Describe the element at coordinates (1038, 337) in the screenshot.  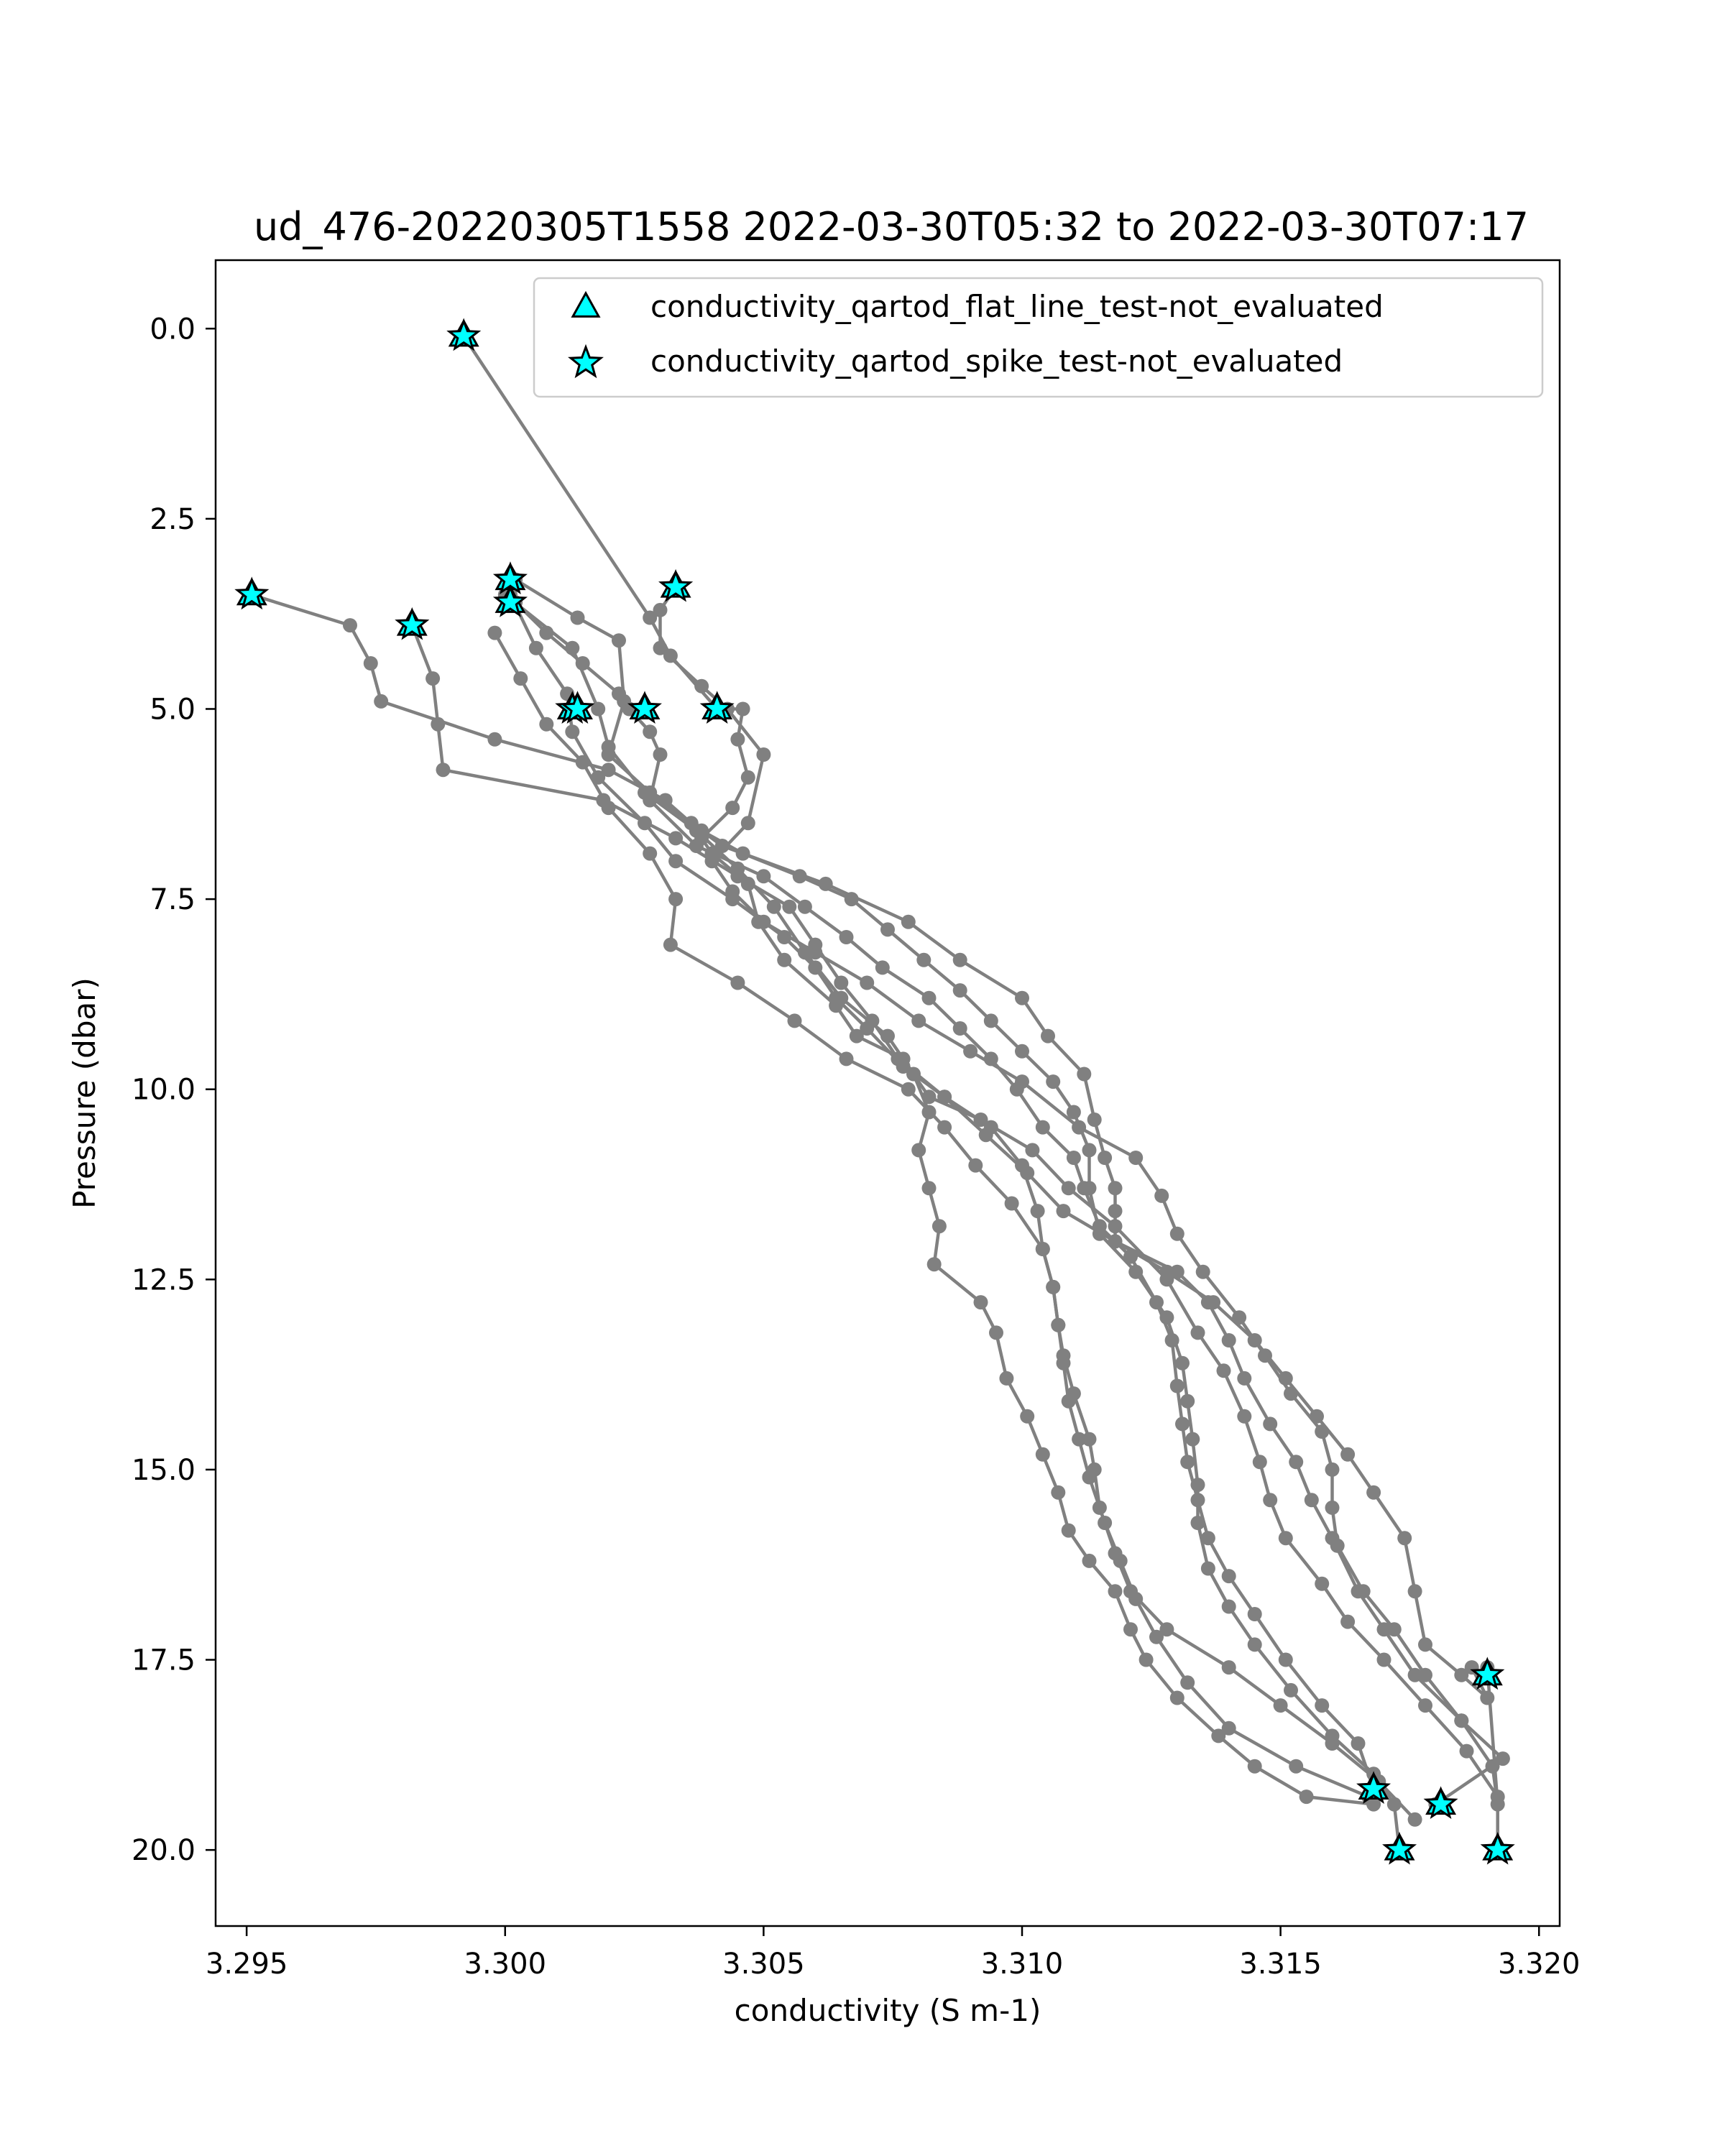
I see `legend-box` at that location.